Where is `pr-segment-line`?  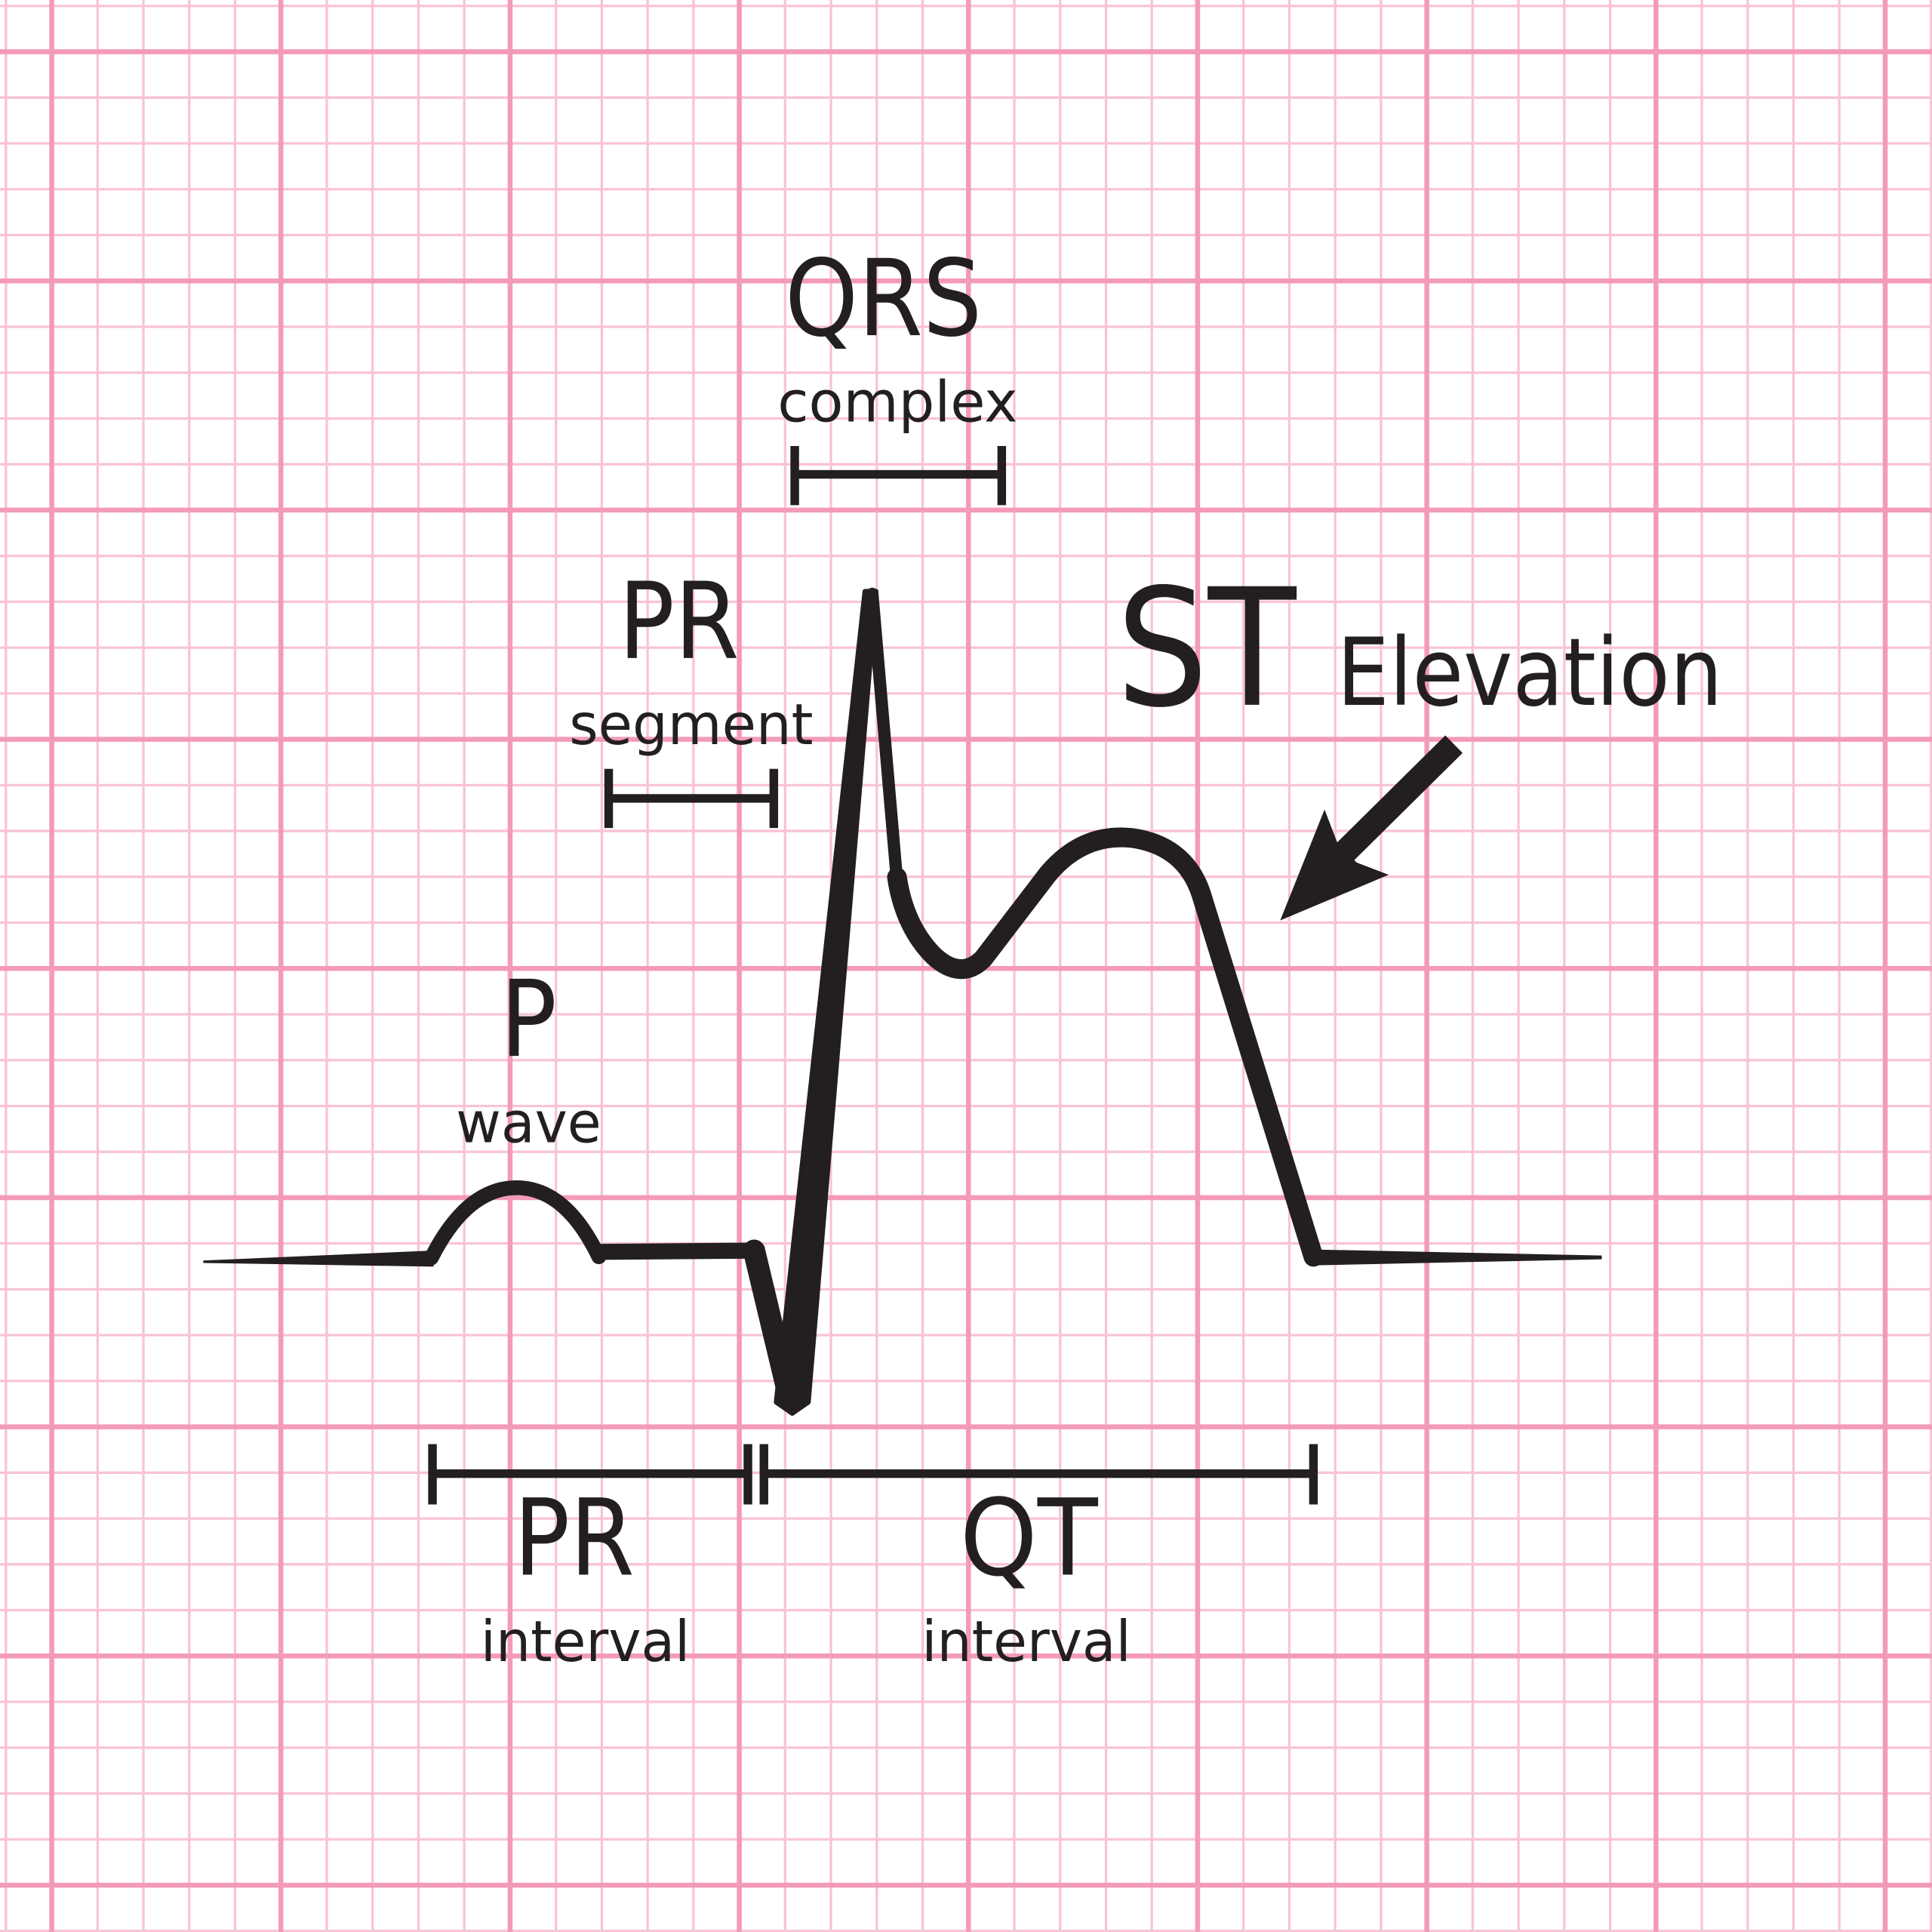
pr-segment-line is located at coordinates (677, 1251).